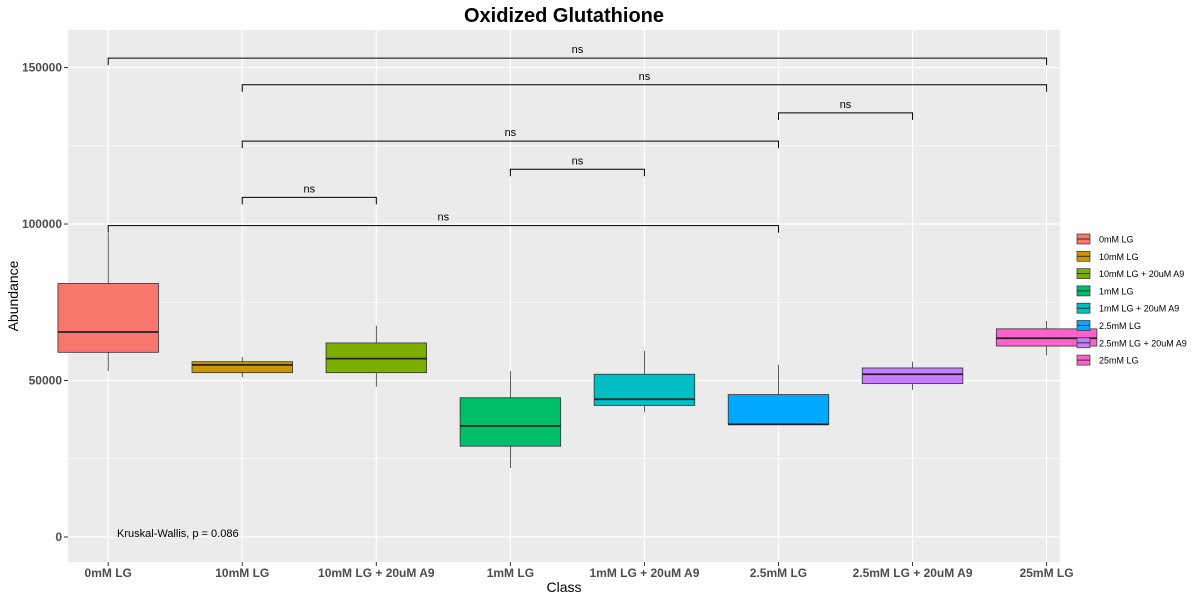  I want to click on box-0mm-lg, so click(108, 302).